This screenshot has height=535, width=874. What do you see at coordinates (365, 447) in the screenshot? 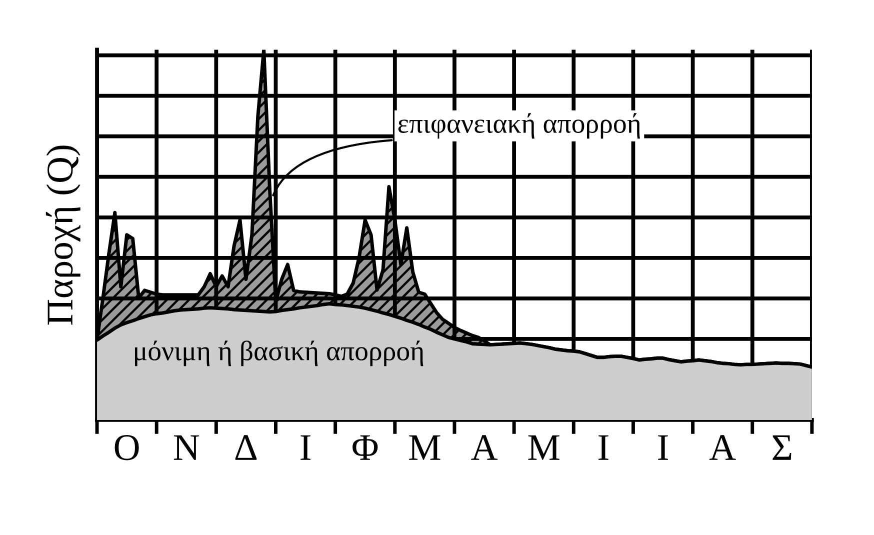
I see `x-tick-label: Φ` at bounding box center [365, 447].